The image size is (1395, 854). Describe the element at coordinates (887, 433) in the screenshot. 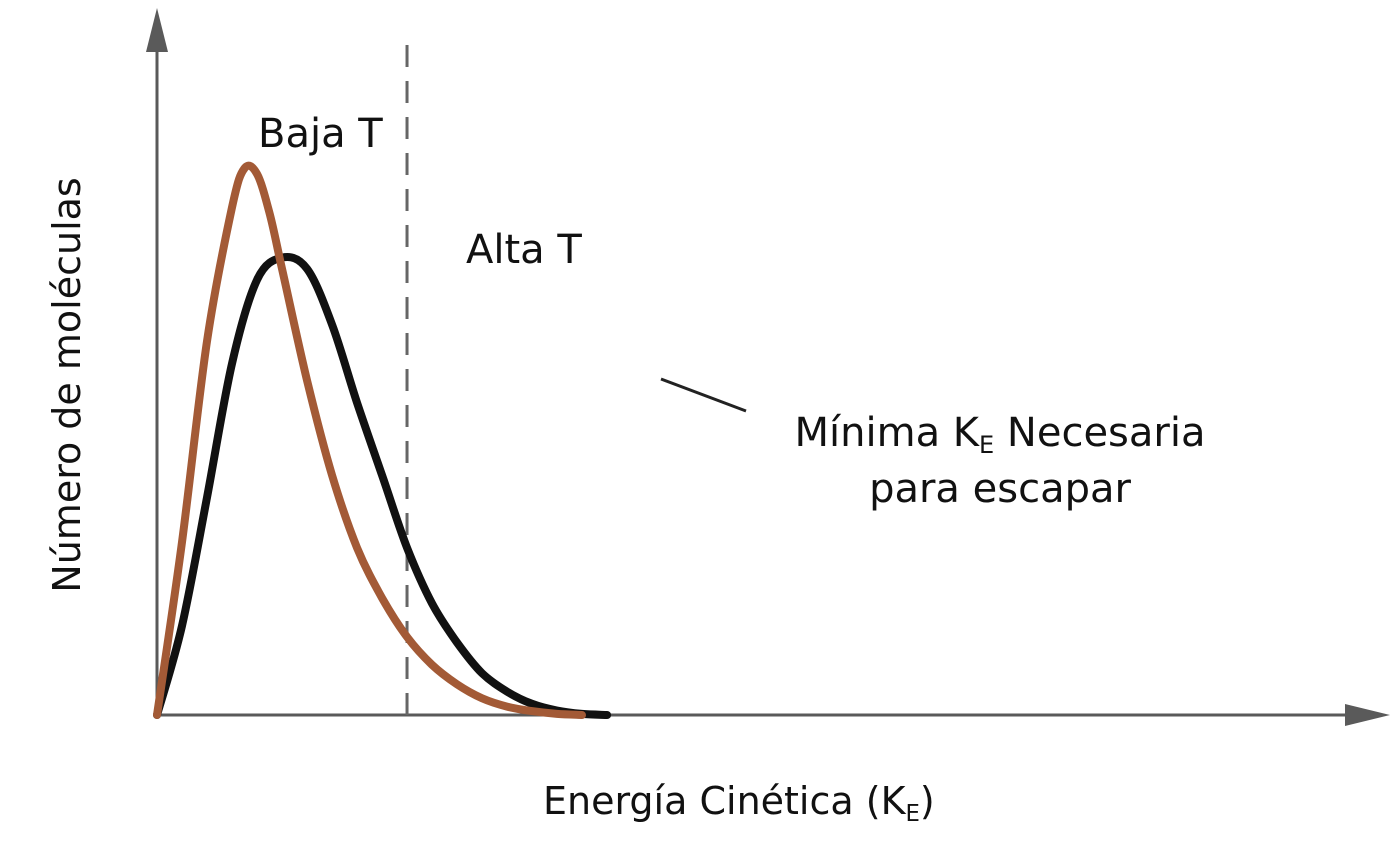

I see `annotation-line-1-text: Mínima K` at that location.